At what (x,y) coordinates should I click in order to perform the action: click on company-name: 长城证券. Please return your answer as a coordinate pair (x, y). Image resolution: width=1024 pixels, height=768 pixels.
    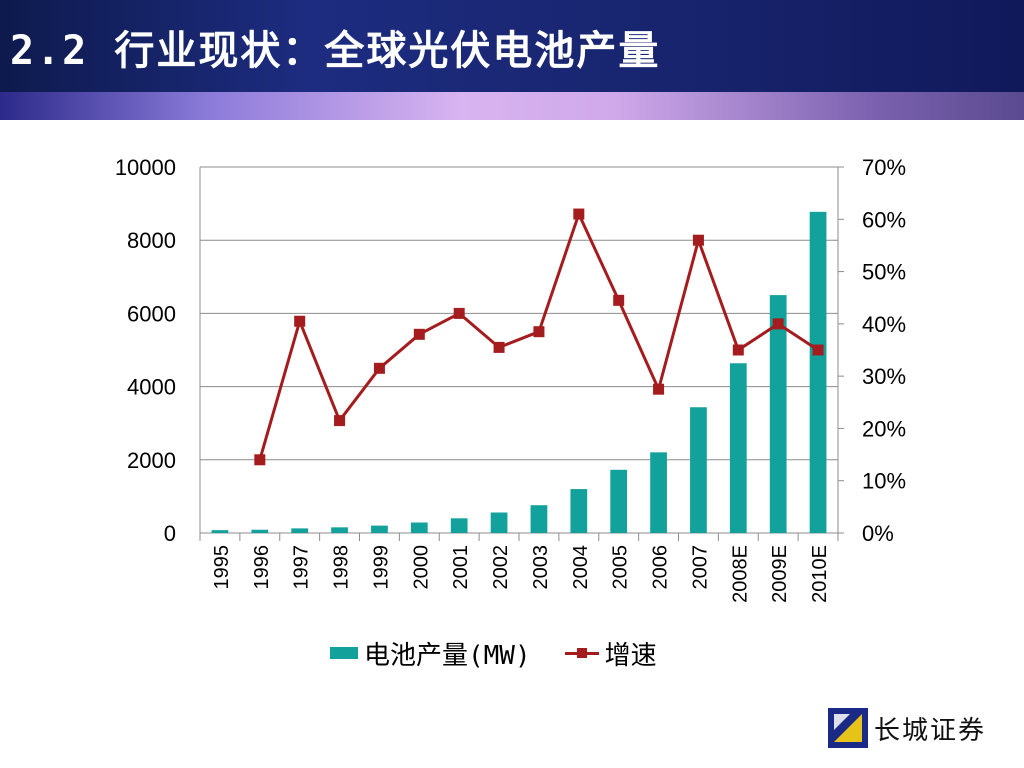
    Looking at the image, I should click on (930, 730).